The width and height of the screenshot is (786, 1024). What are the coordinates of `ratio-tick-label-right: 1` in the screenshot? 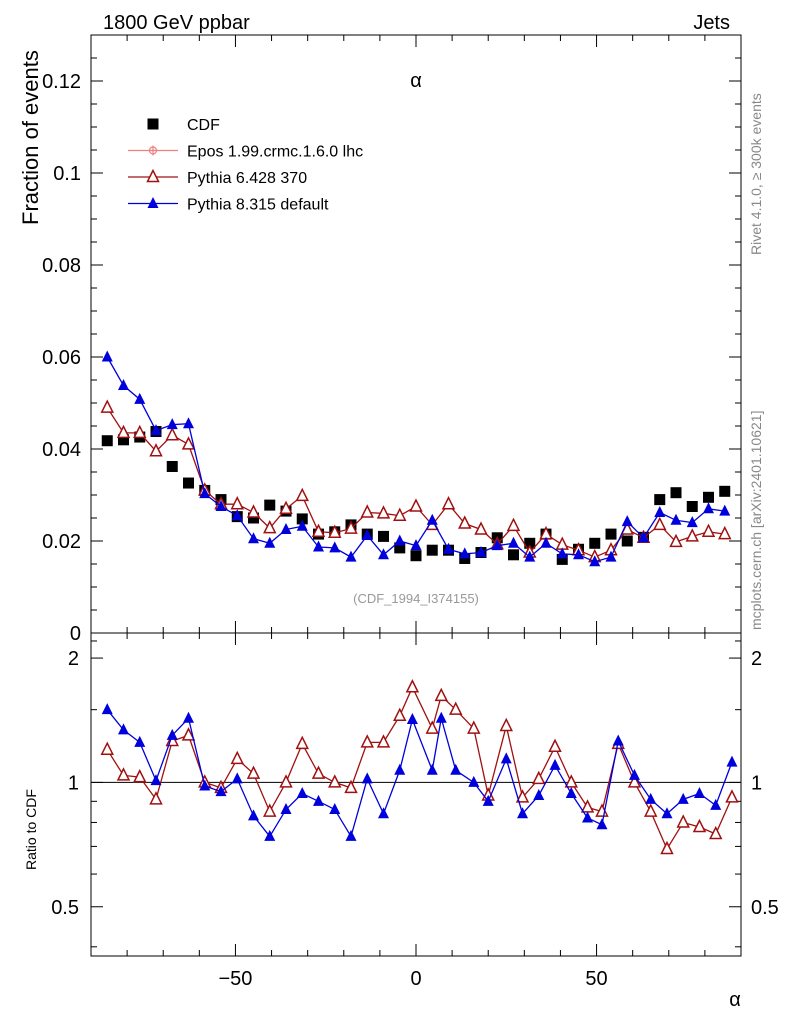 It's located at (756, 783).